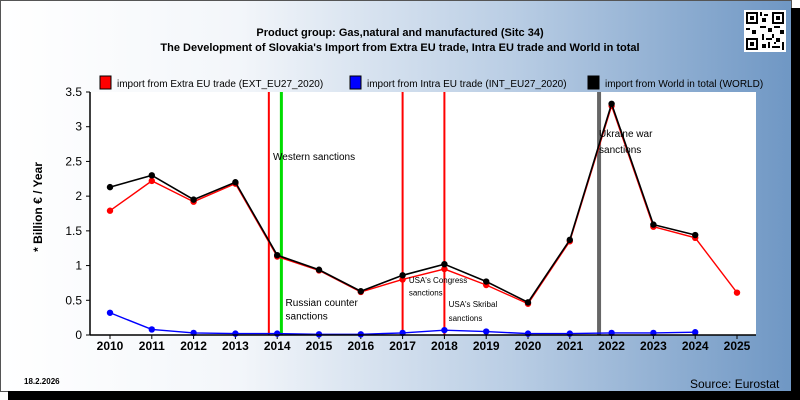  Describe the element at coordinates (319, 346) in the screenshot. I see `x-tick-label: 2015` at that location.